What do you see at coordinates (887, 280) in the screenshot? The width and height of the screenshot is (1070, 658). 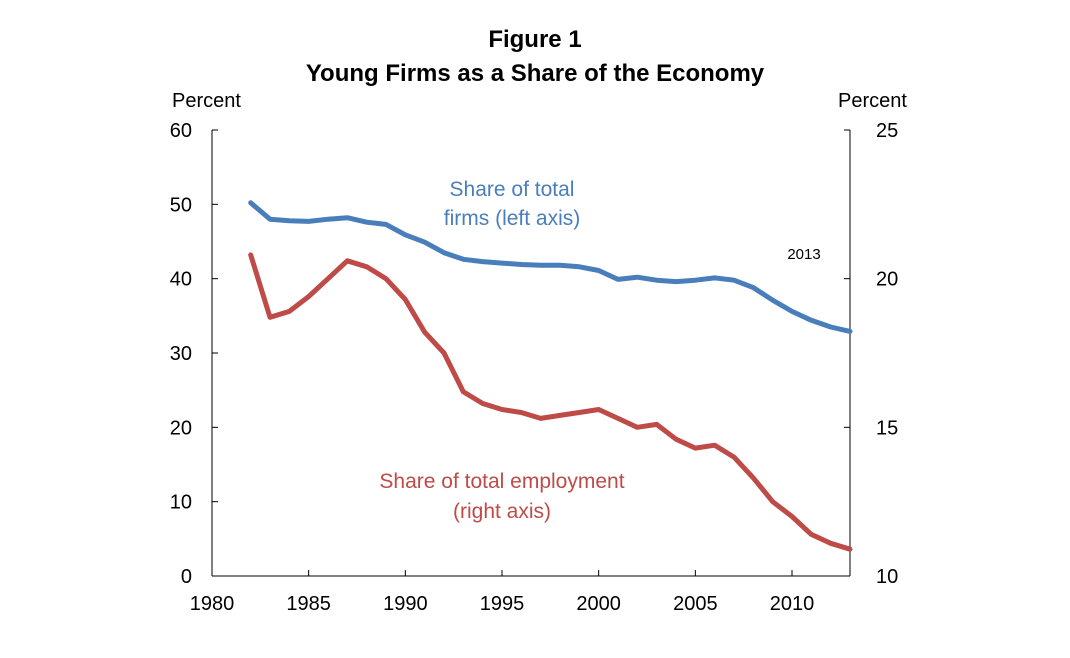 I see `right-y-tick-label: 20` at bounding box center [887, 280].